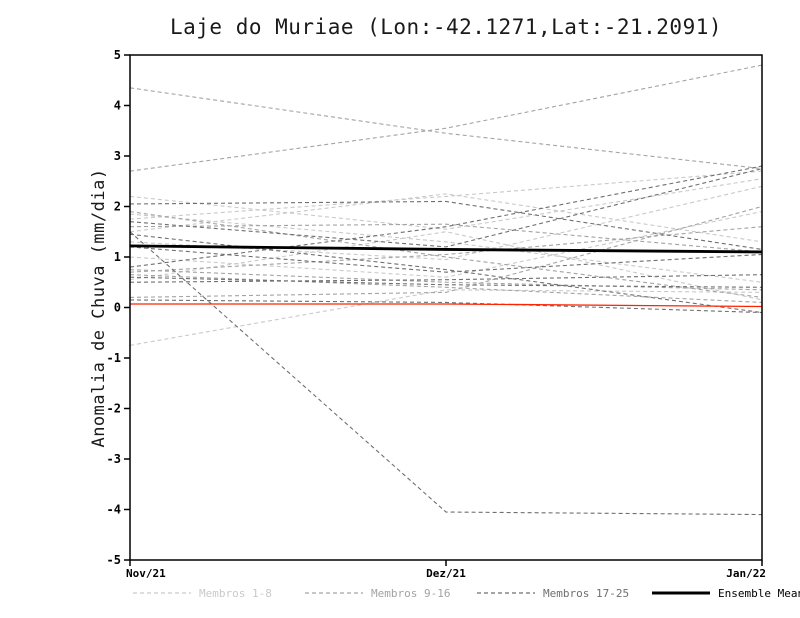 Image resolution: width=800 pixels, height=618 pixels. I want to click on y-tick-label: -4, so click(114, 510).